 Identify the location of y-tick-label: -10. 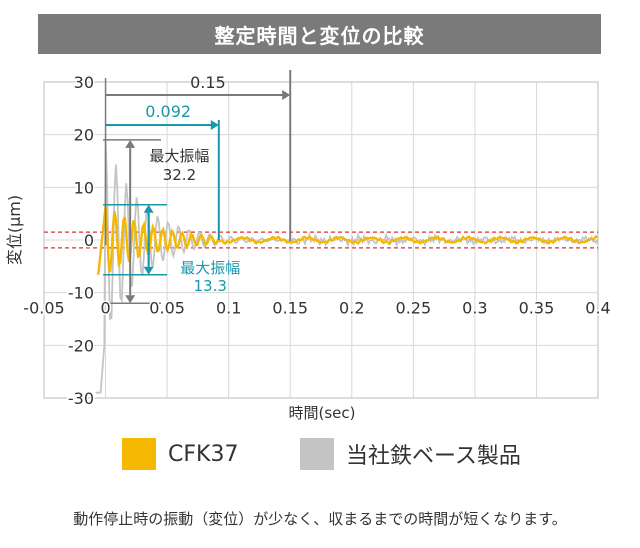
(81, 293).